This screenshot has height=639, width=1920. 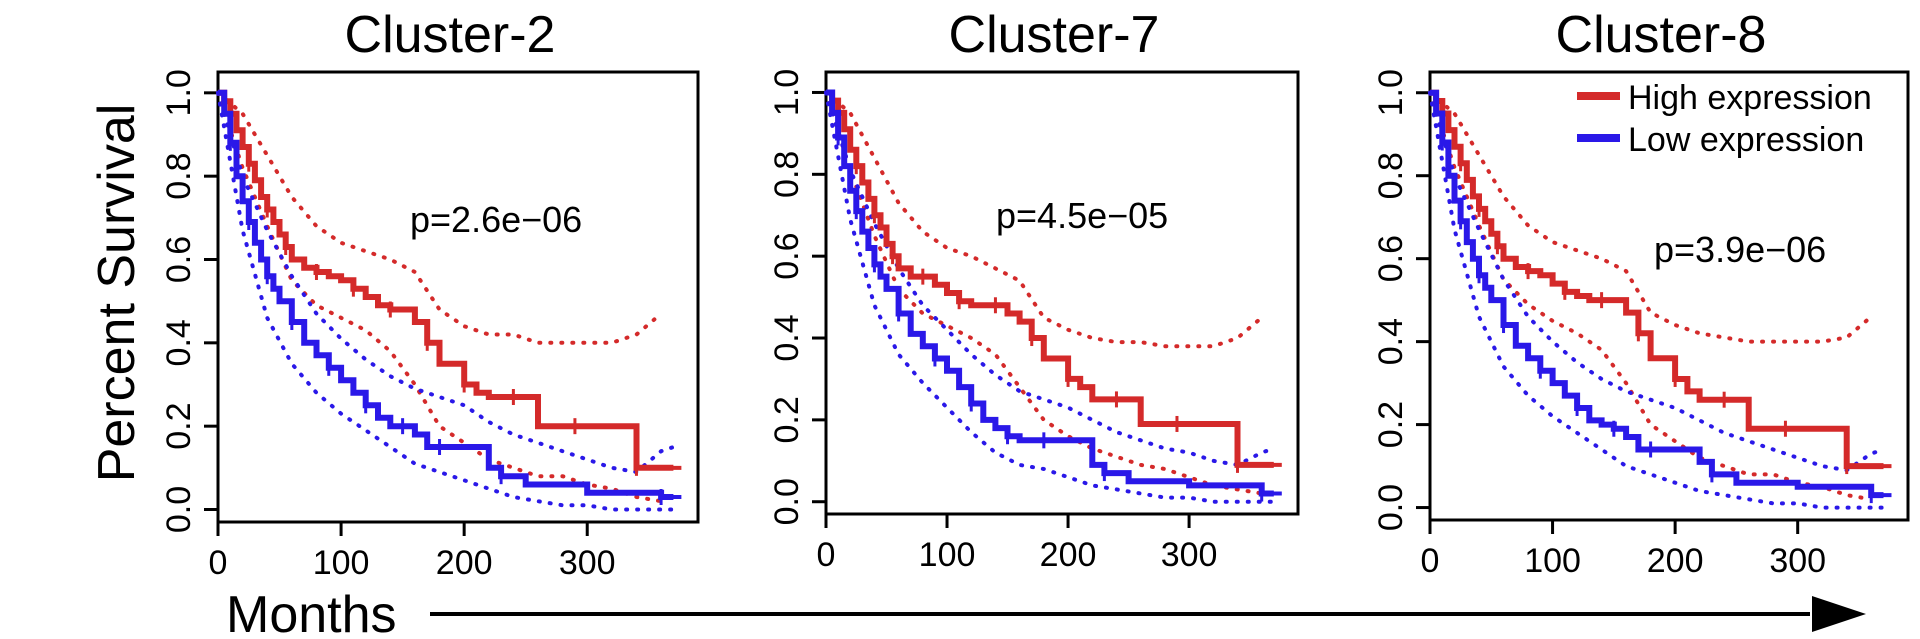 What do you see at coordinates (1746, 140) in the screenshot?
I see `legend-low-label: Low expression` at bounding box center [1746, 140].